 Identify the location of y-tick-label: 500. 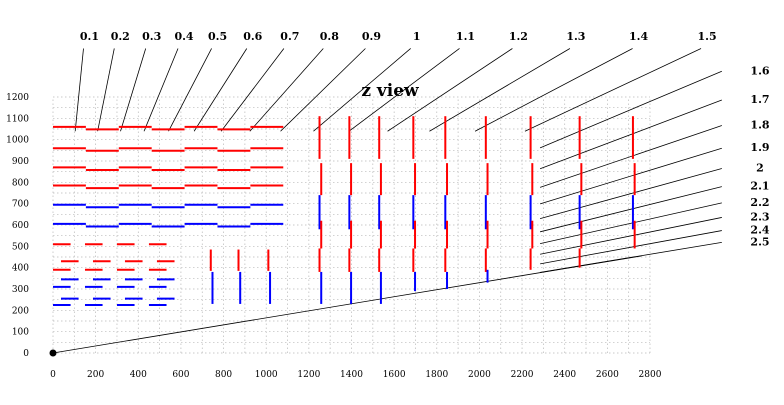
(20, 247).